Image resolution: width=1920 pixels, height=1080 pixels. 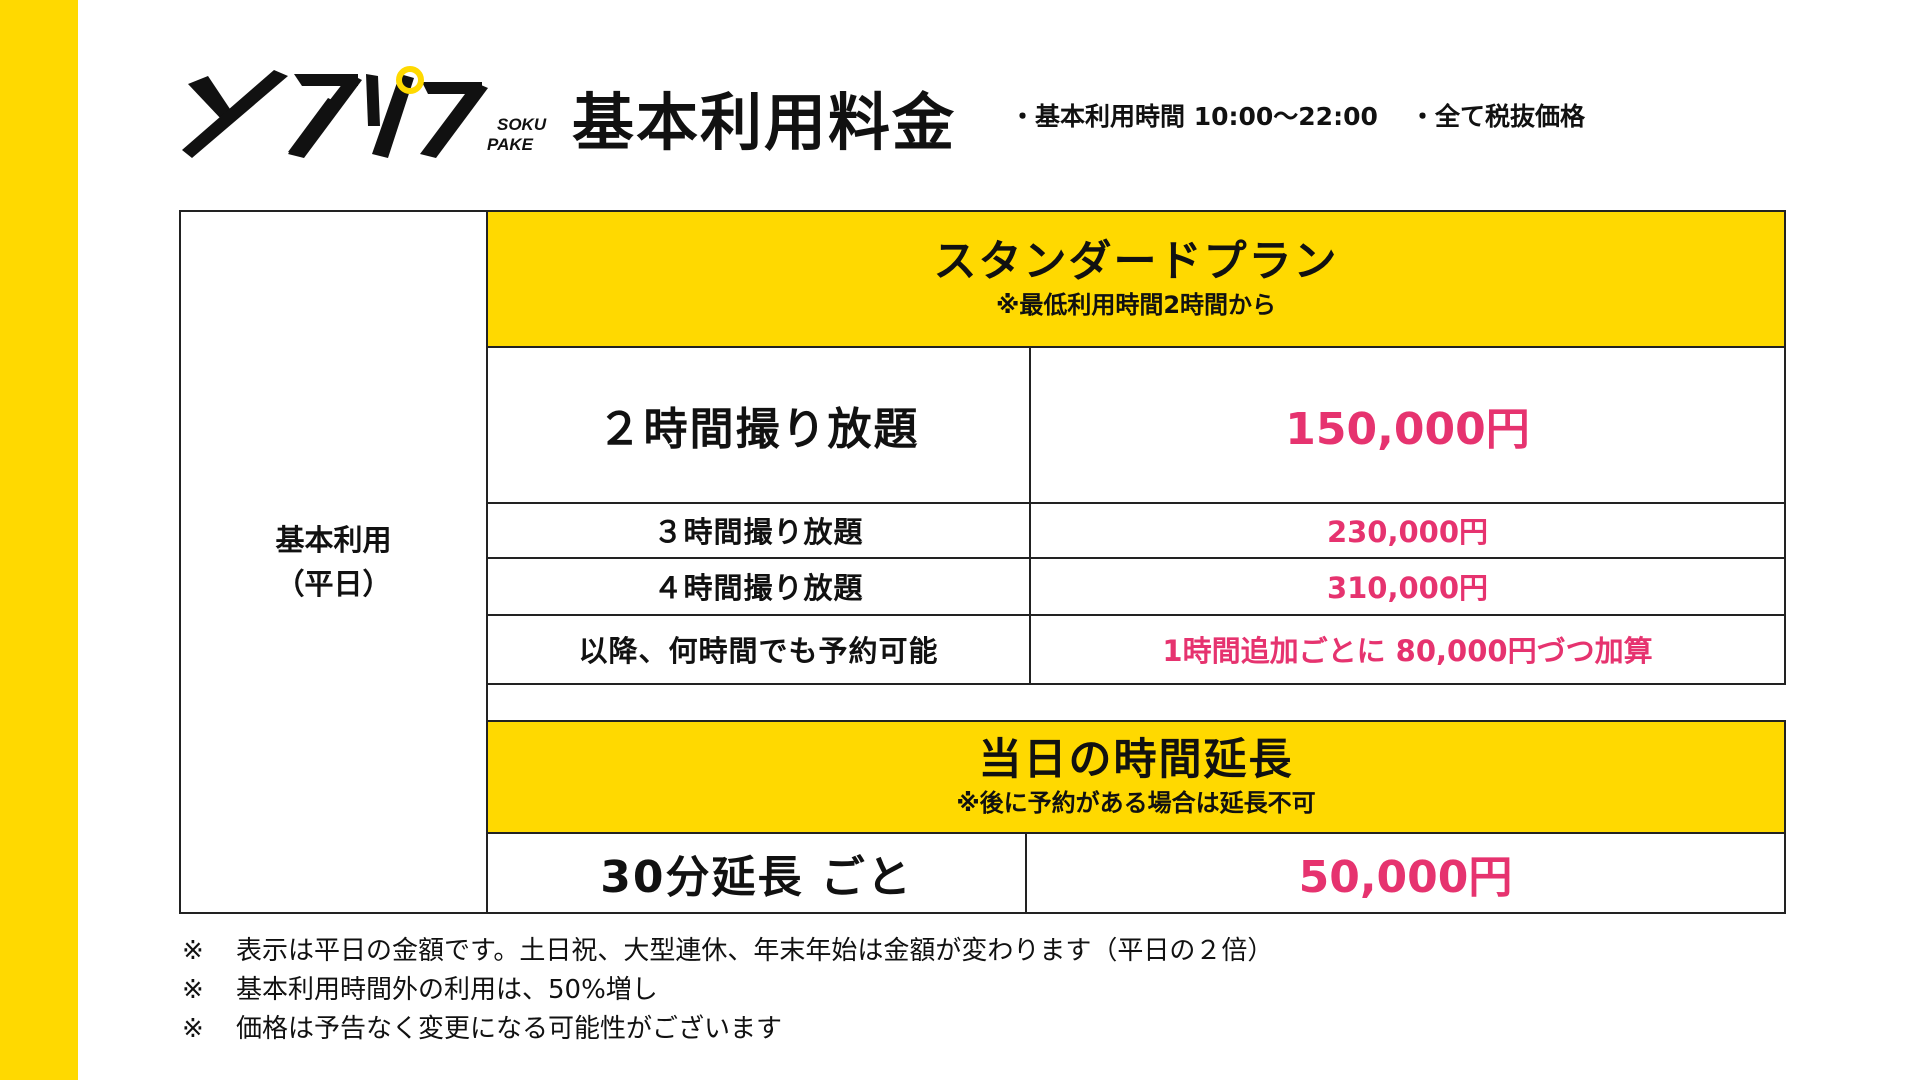 I want to click on extension-subtitle: ※後に予約がある場合は延長不可, so click(x=1136, y=803).